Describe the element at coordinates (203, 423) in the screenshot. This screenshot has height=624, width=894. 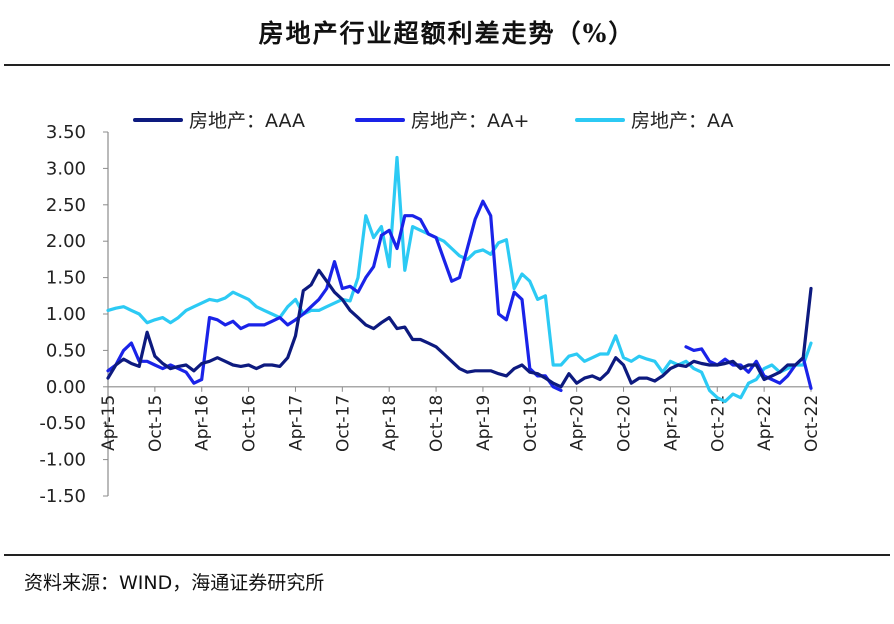
I see `x-tick-label: Apr-16` at that location.